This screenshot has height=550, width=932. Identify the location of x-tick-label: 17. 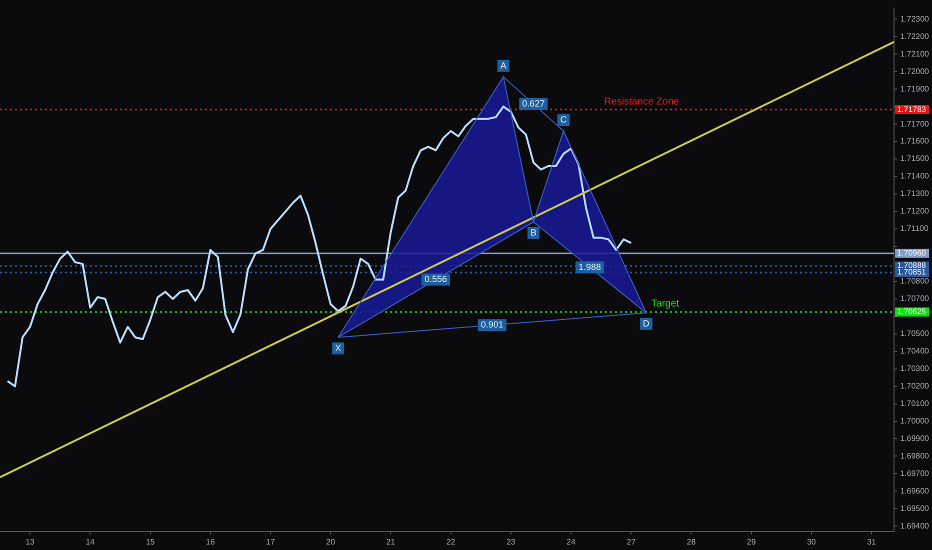
(271, 541).